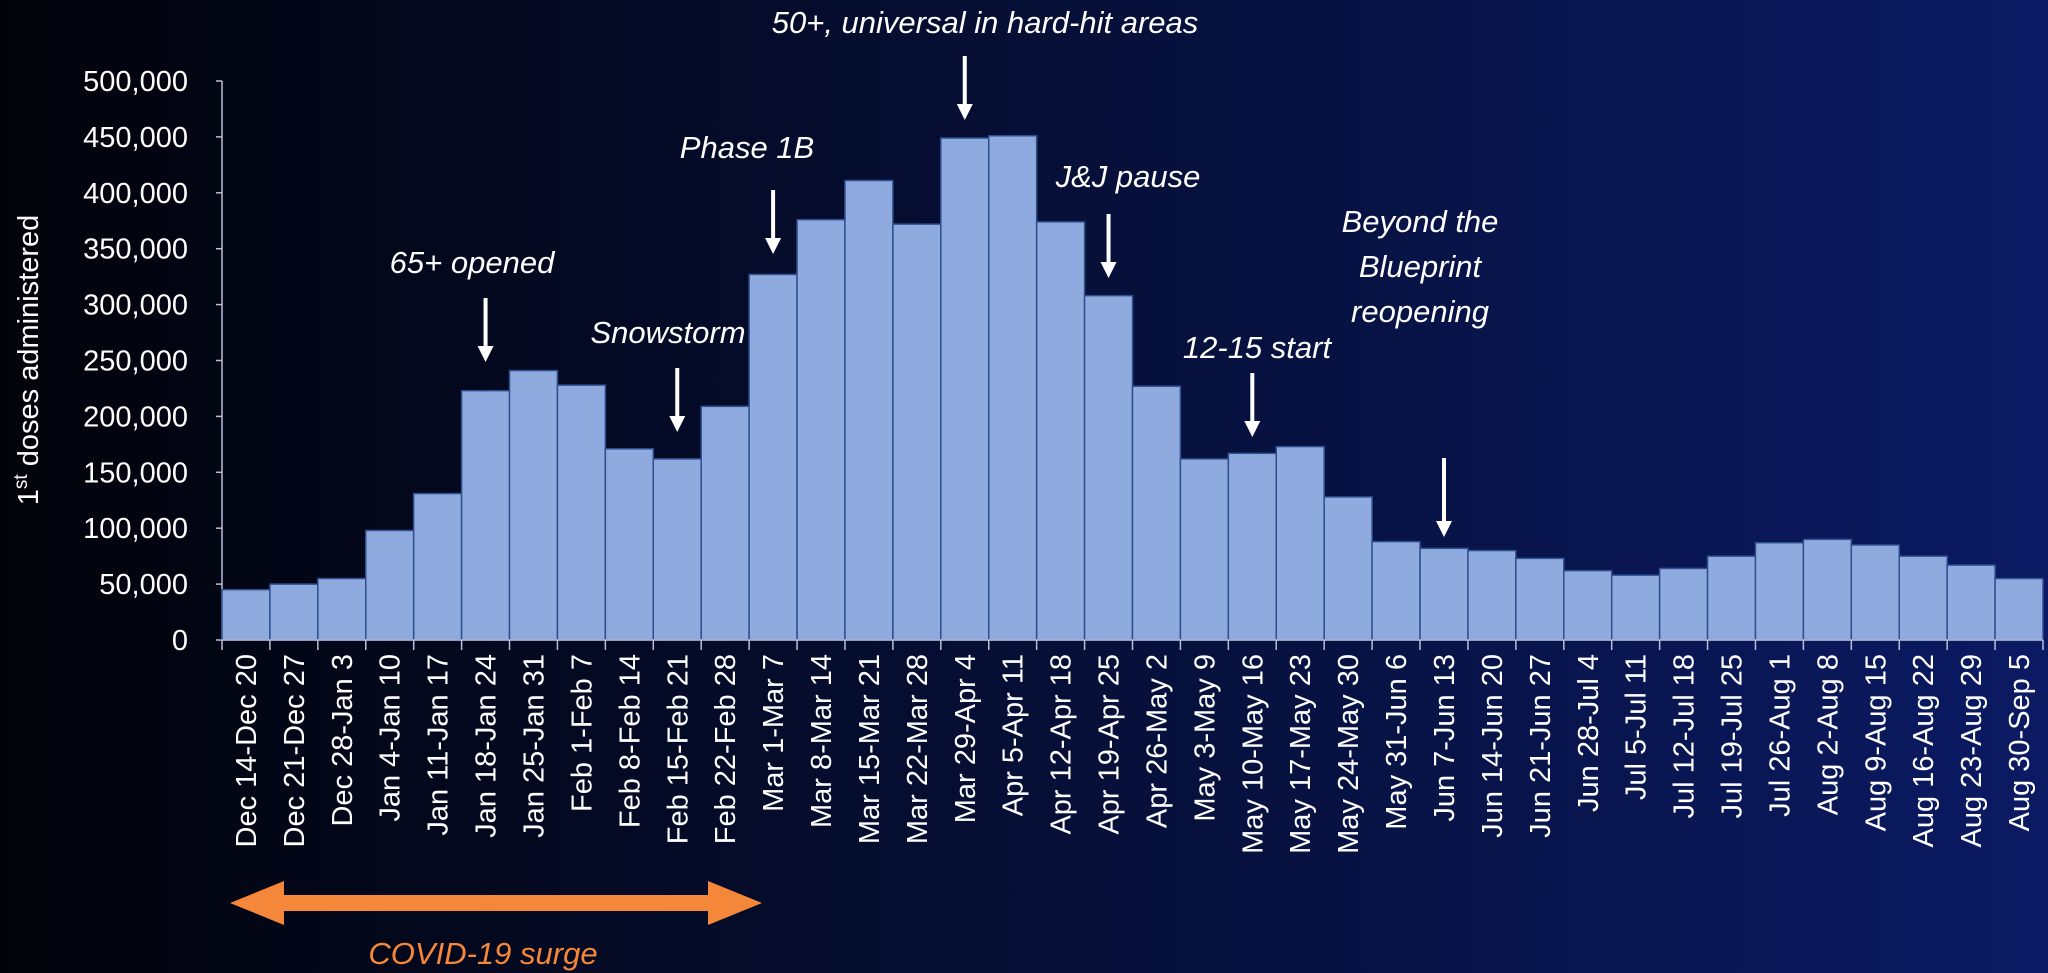 The image size is (2048, 973). Describe the element at coordinates (774, 733) in the screenshot. I see `x-tick-label: Mar 1-Mar 7` at that location.